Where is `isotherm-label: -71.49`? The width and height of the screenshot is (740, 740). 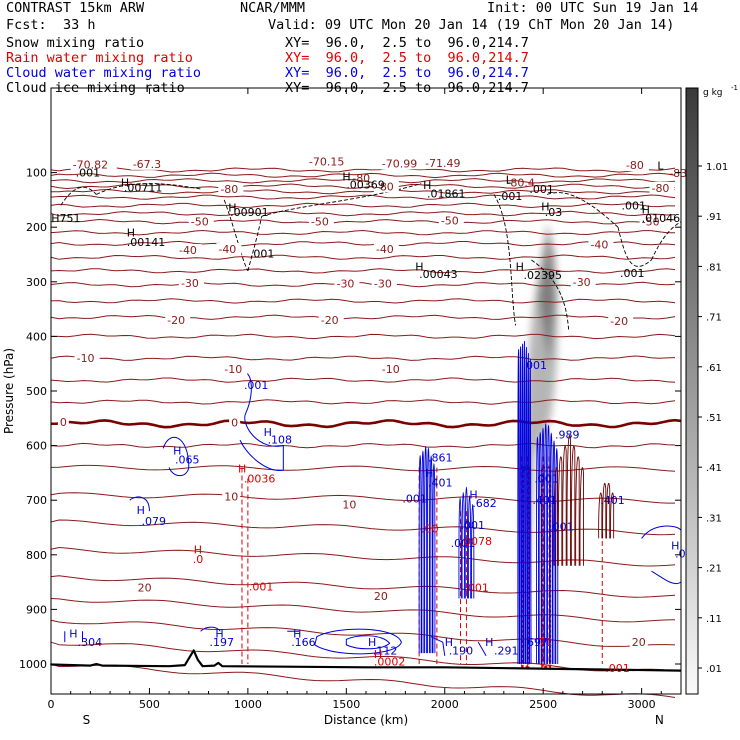 isotherm-label: -71.49 is located at coordinates (442, 163).